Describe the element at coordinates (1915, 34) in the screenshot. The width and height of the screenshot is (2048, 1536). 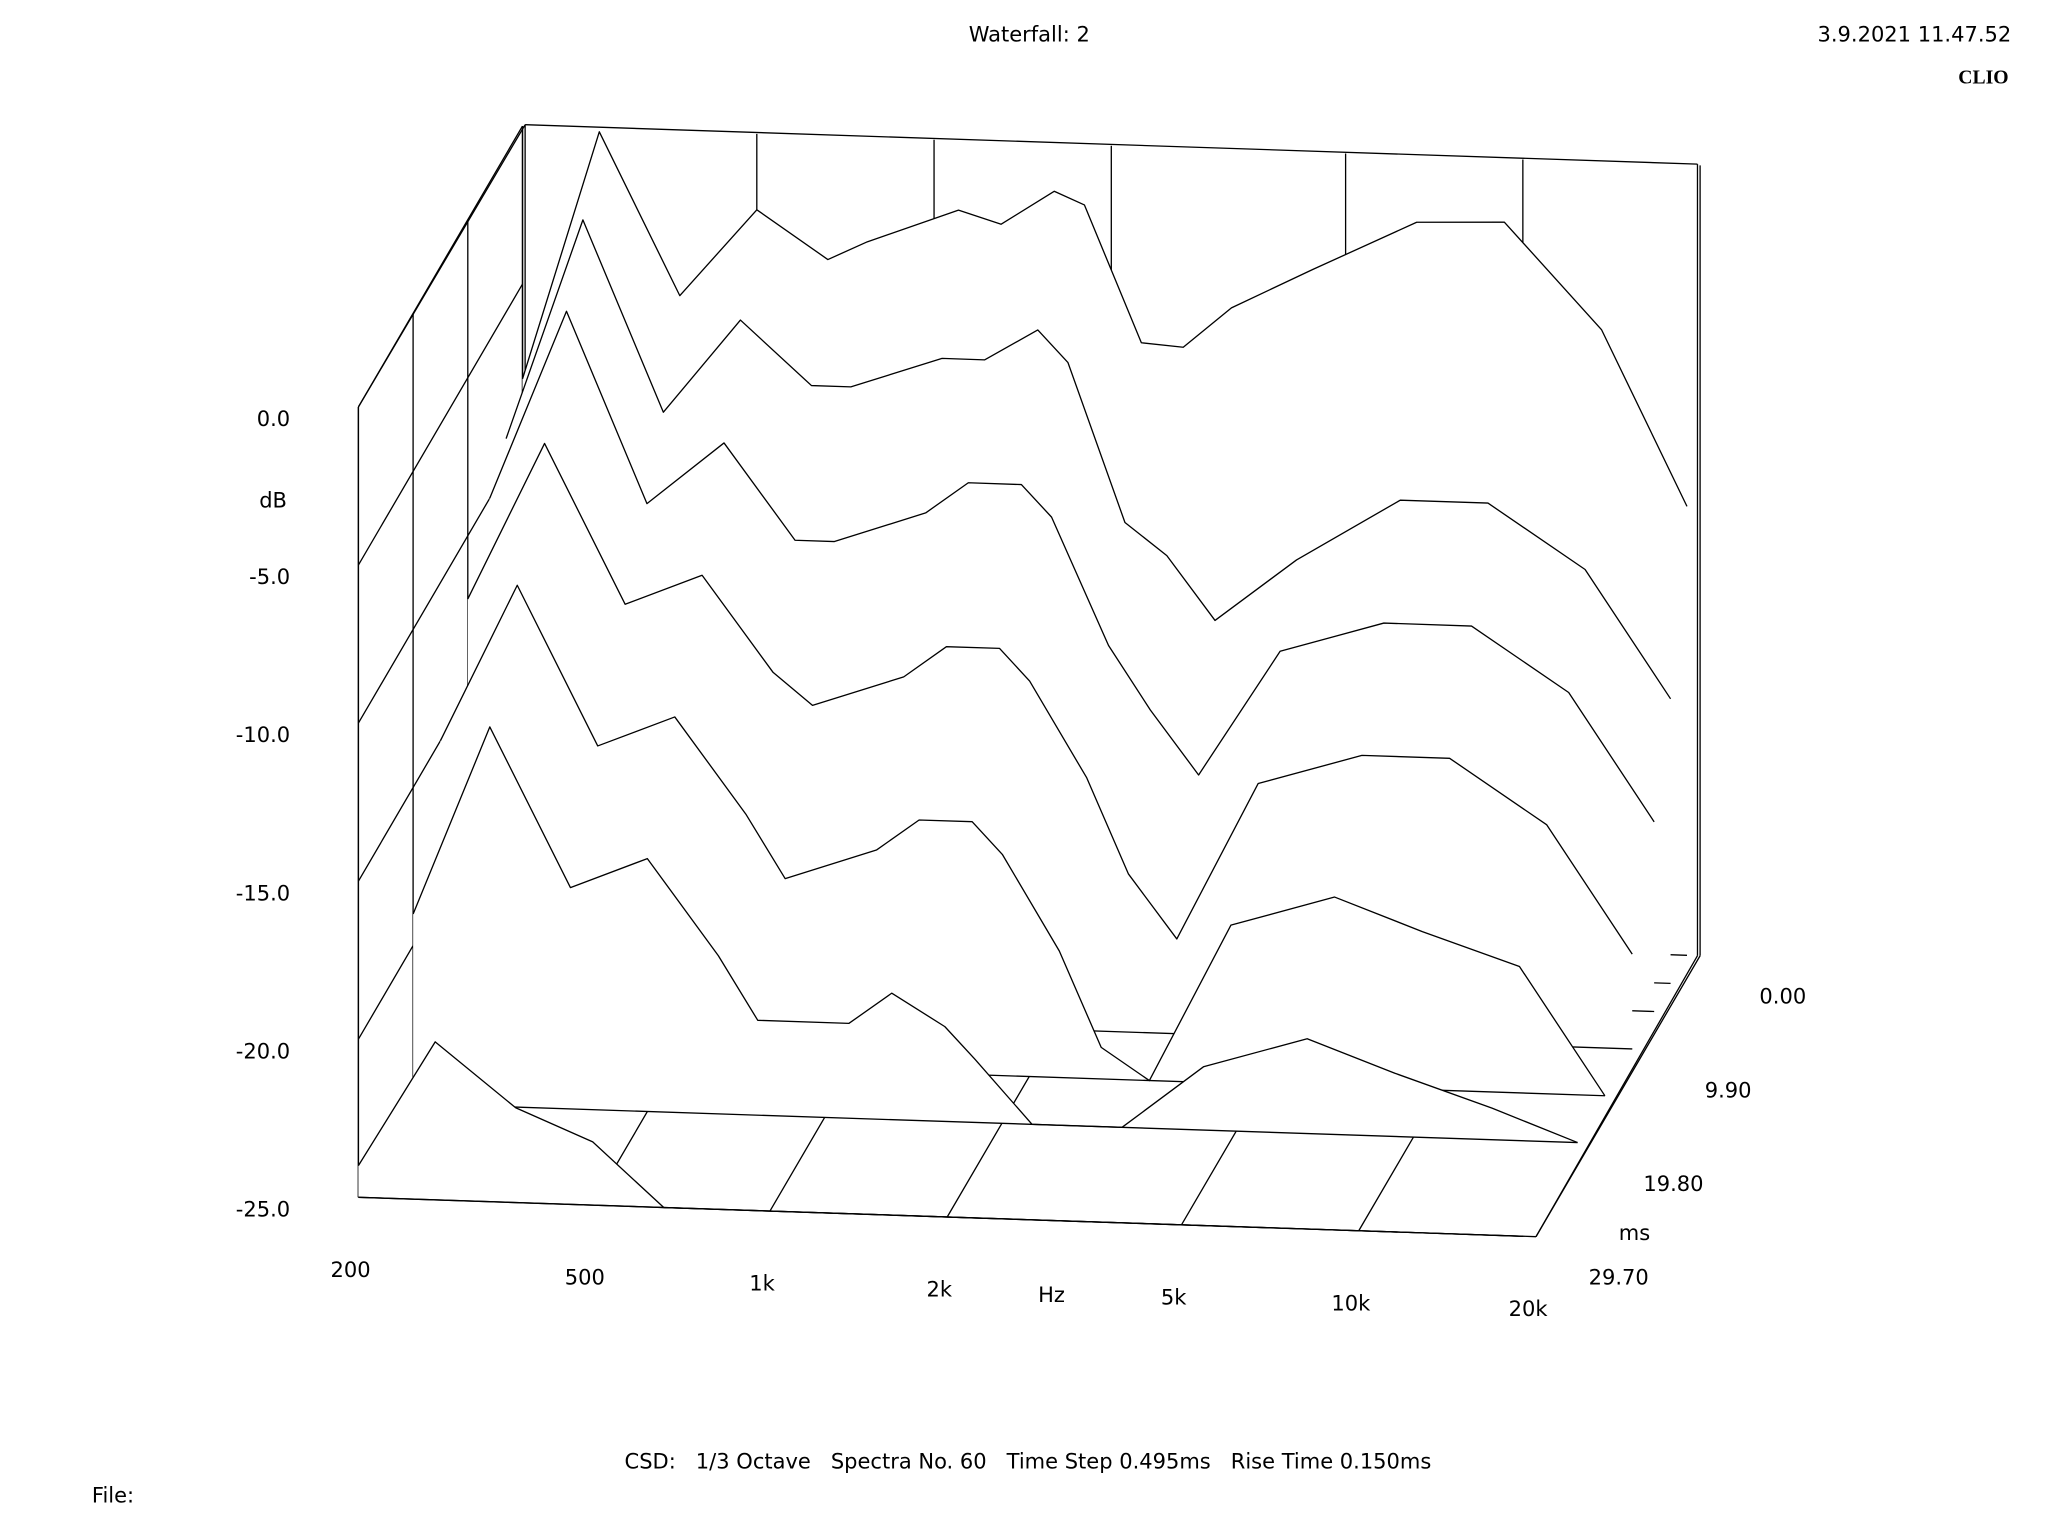
I see `timestamp: 3.9.2021 11.47.52` at that location.